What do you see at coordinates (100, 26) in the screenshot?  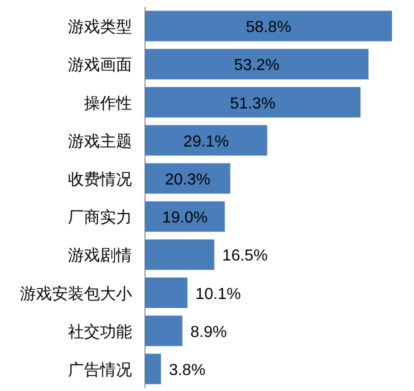 I see `y-tick-label: 游戏类型` at bounding box center [100, 26].